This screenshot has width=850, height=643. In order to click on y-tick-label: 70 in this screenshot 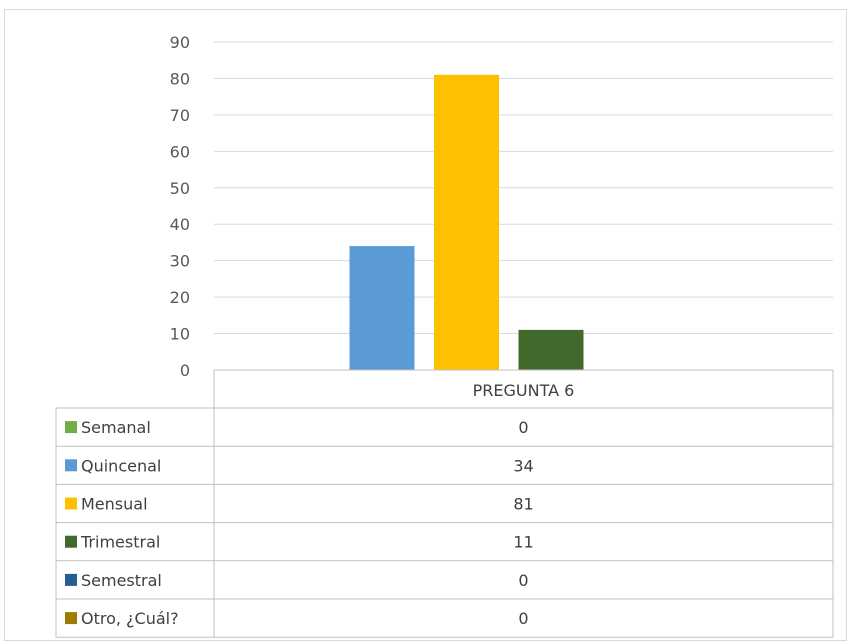, I will do `click(180, 115)`.